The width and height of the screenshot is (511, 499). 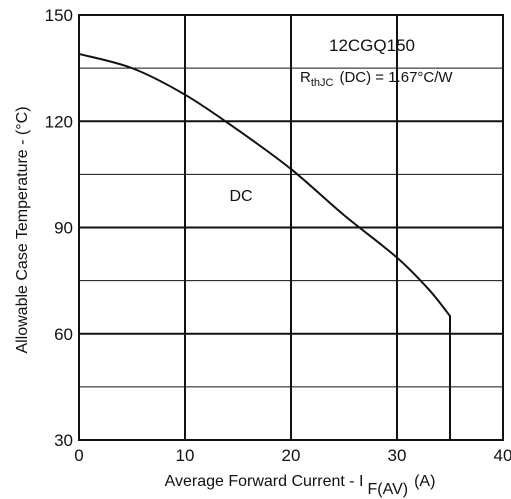 What do you see at coordinates (59, 121) in the screenshot?
I see `y-tick-label-120: 120` at bounding box center [59, 121].